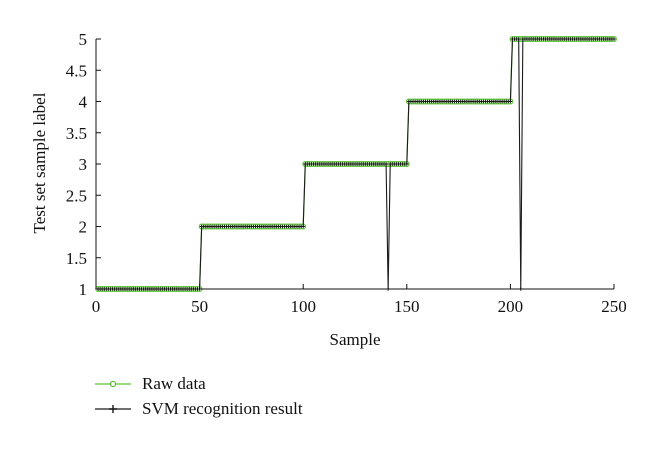  What do you see at coordinates (76, 258) in the screenshot?
I see `y-tick-label: 1.5` at bounding box center [76, 258].